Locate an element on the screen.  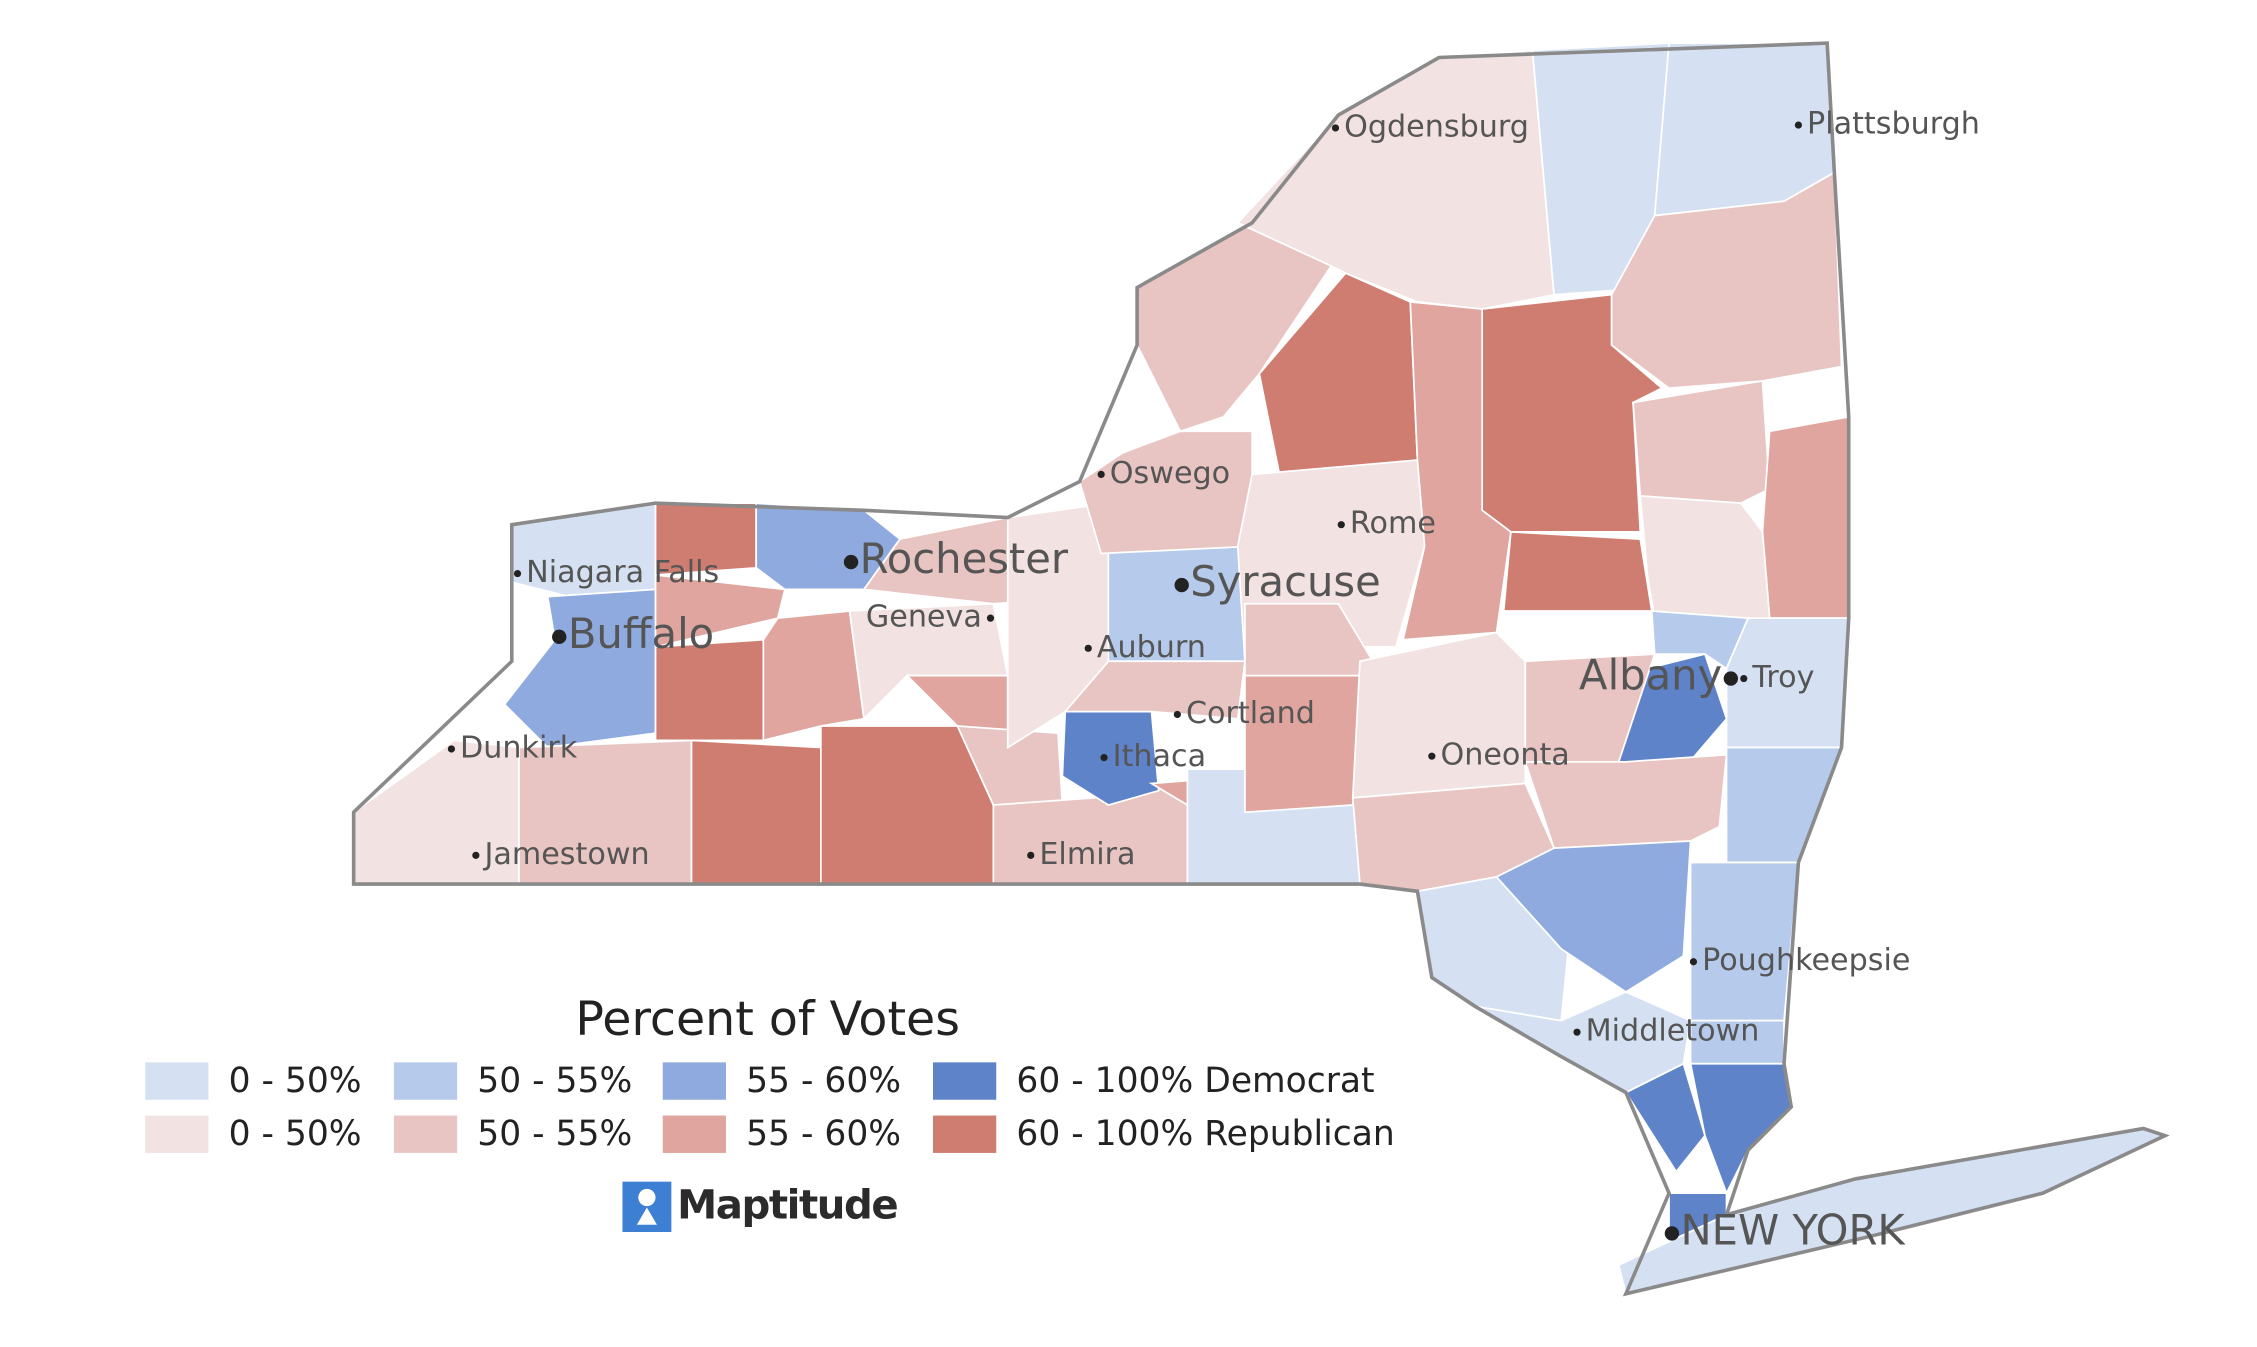
city-label: Albany is located at coordinates (1650, 675).